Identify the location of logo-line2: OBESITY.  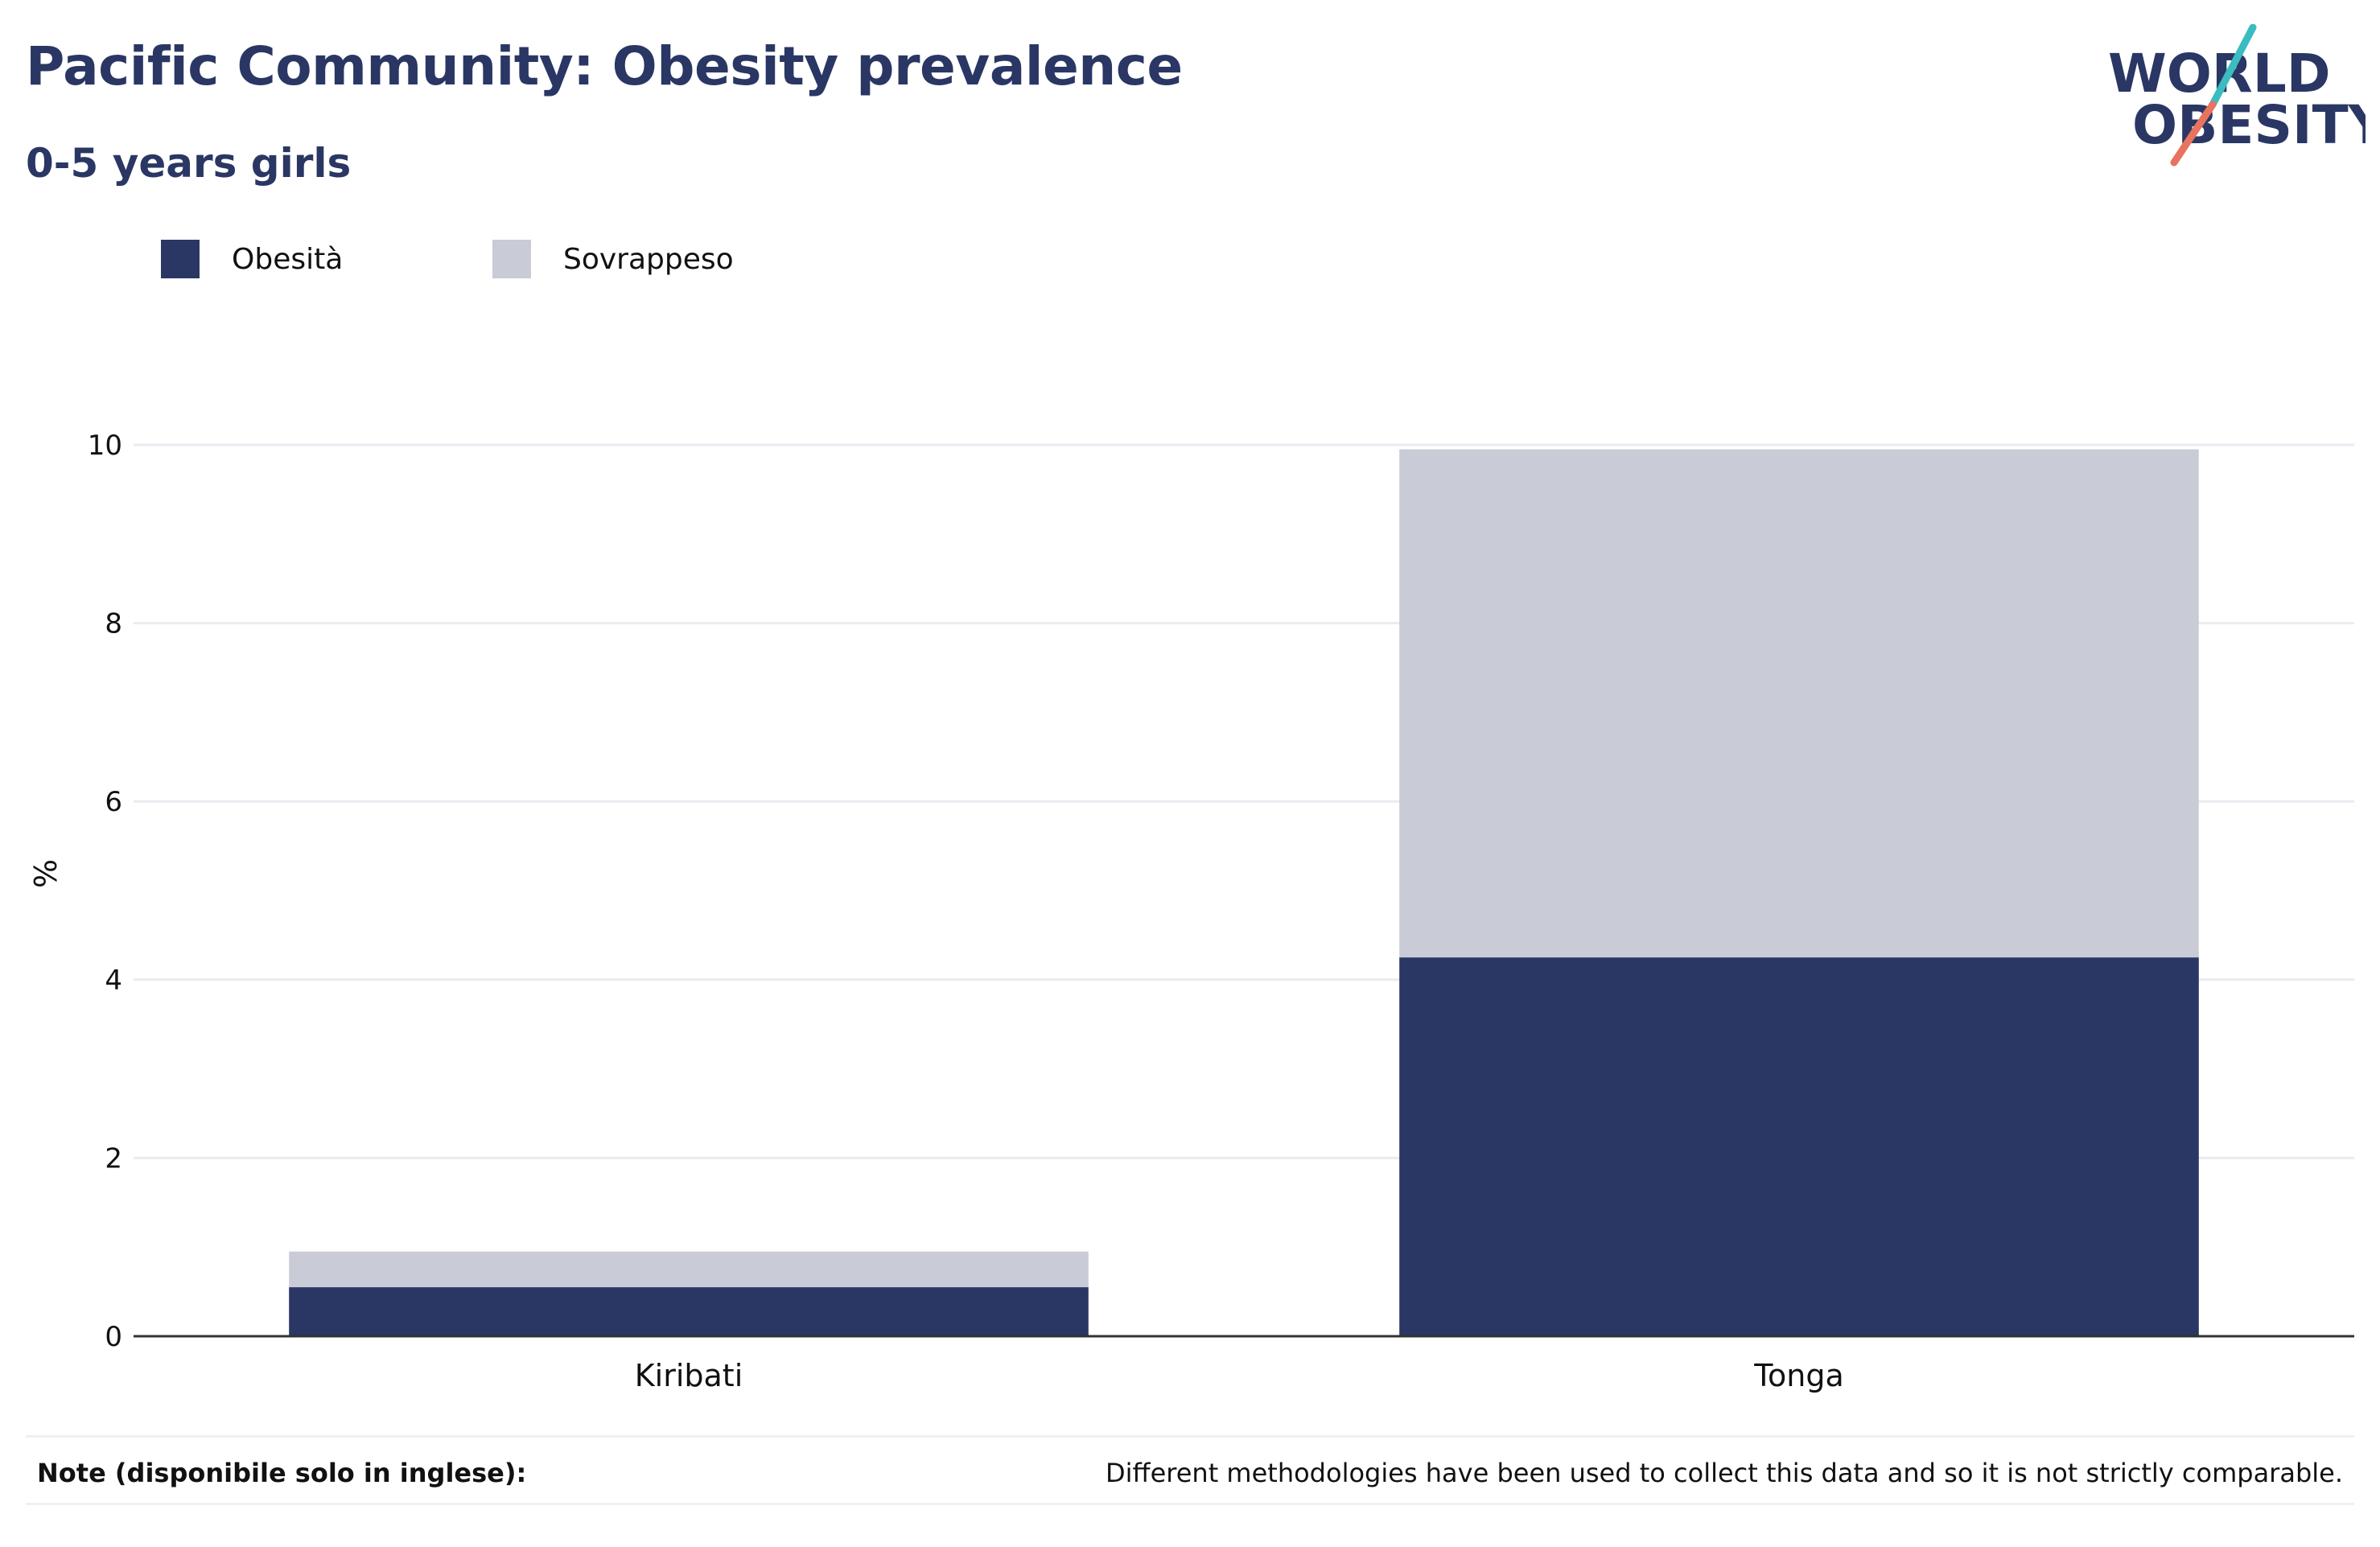
(2249, 125).